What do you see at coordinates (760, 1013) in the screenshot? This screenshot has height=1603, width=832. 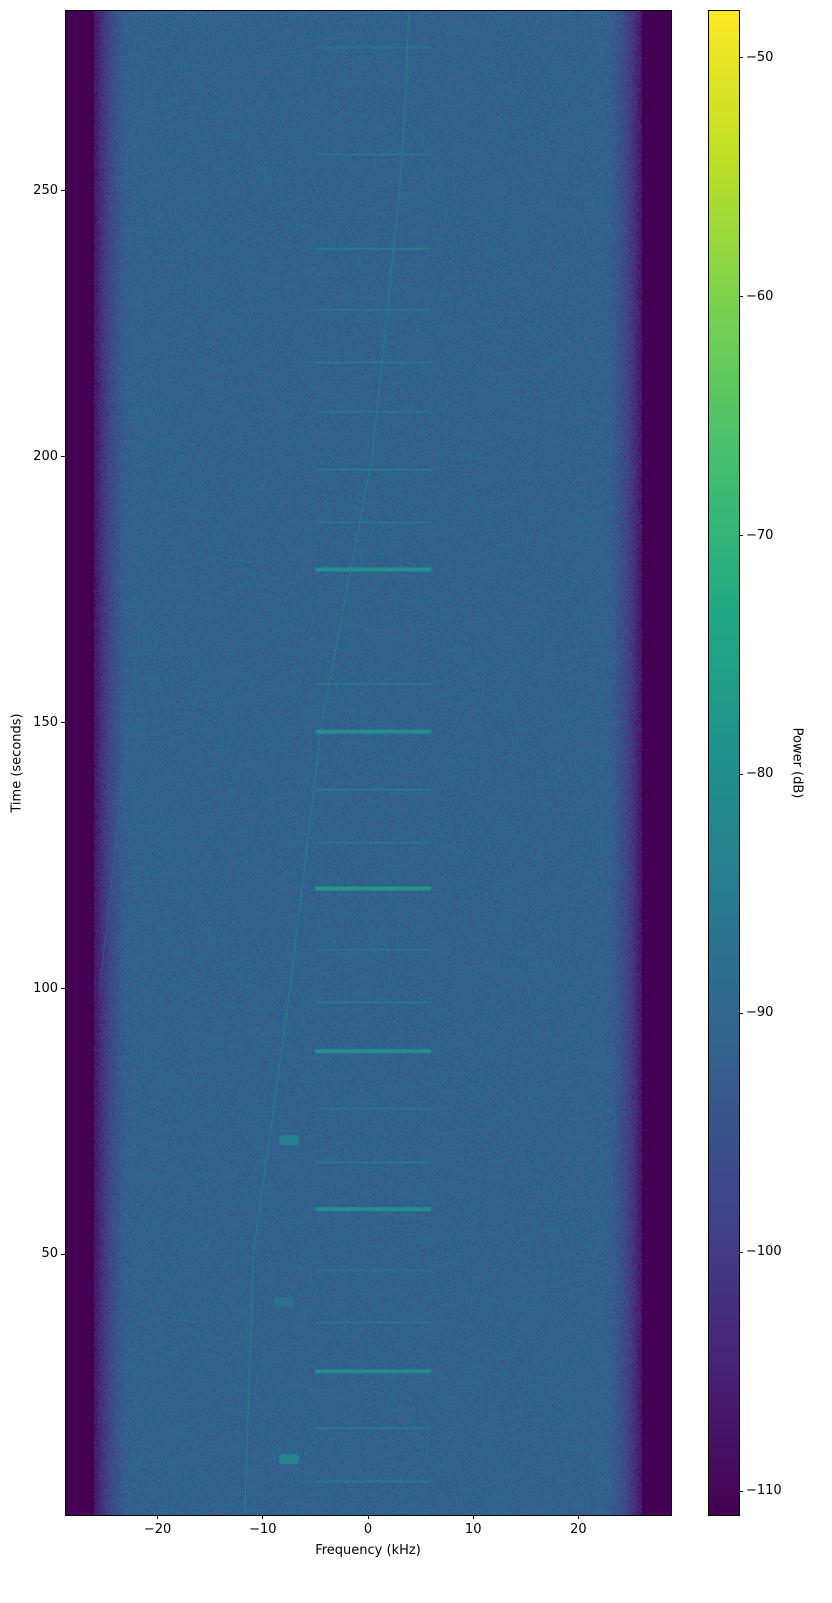 I see `colorbar-tick-label: −90` at bounding box center [760, 1013].